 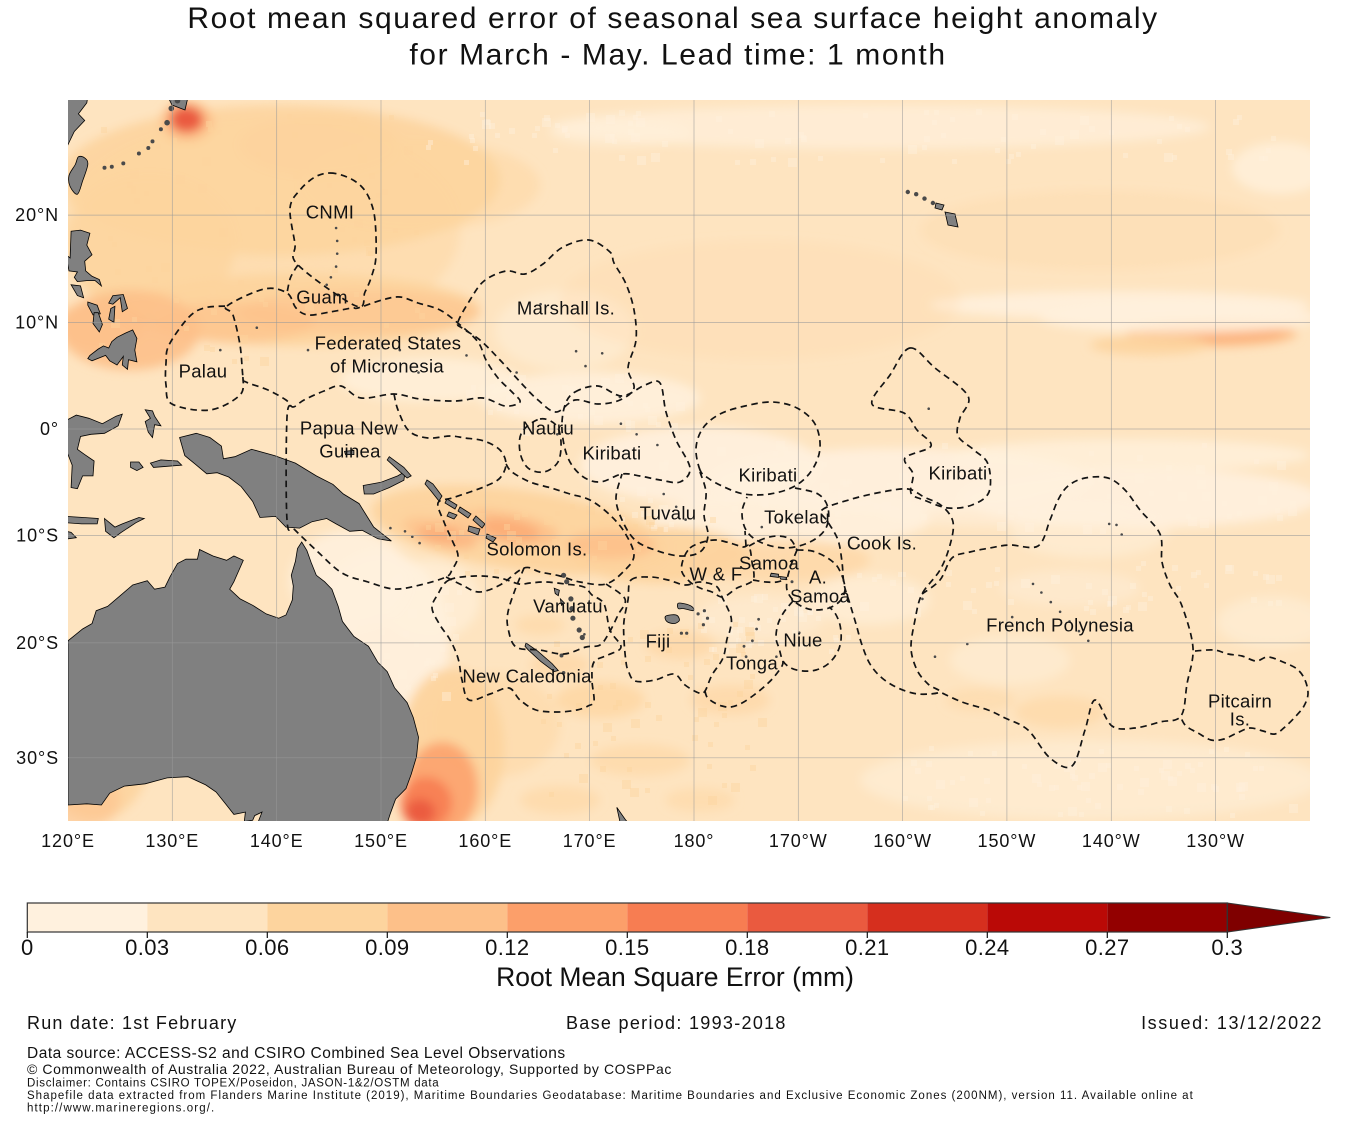 What do you see at coordinates (694, 841) in the screenshot?
I see `svg-text: 180°` at bounding box center [694, 841].